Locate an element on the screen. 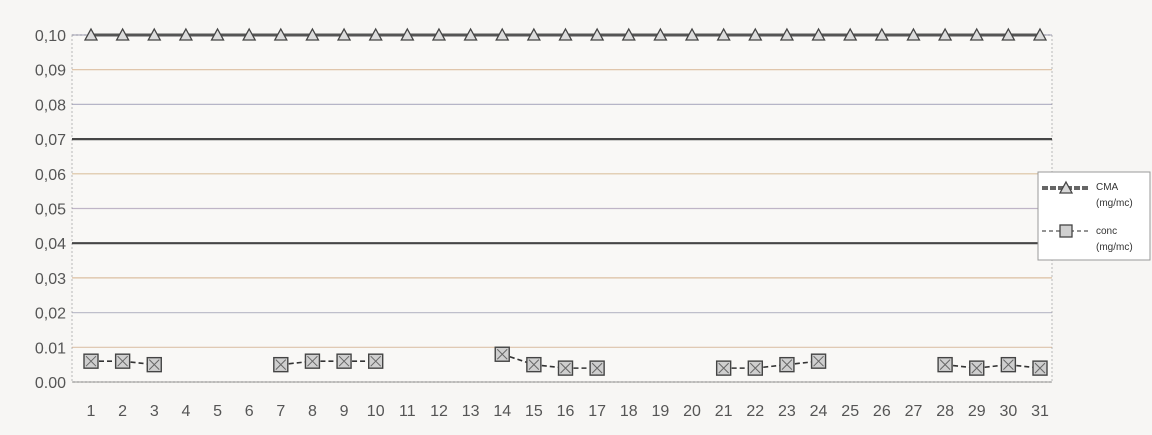 The image size is (1152, 435). y-tick-label: 0,09 is located at coordinates (50, 71).